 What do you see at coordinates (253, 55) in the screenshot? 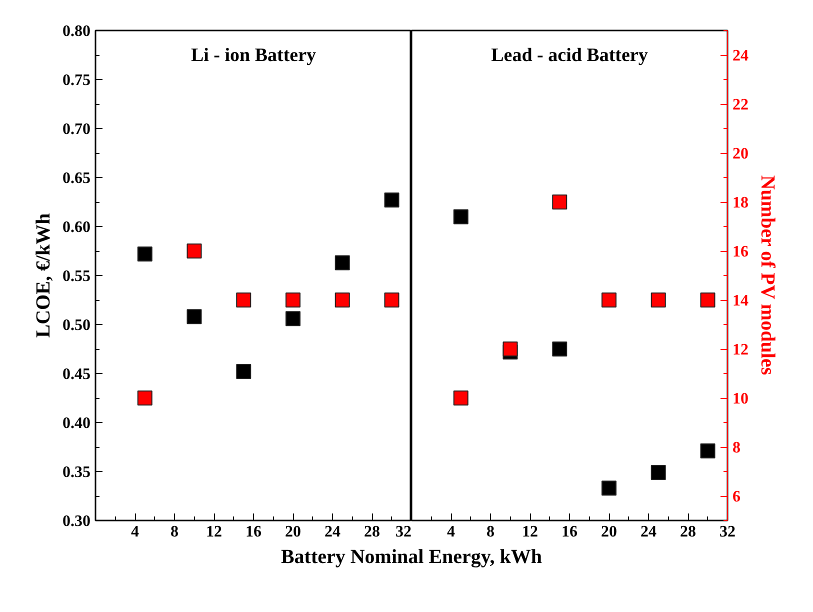
I see `text: Li - ion Battery` at bounding box center [253, 55].